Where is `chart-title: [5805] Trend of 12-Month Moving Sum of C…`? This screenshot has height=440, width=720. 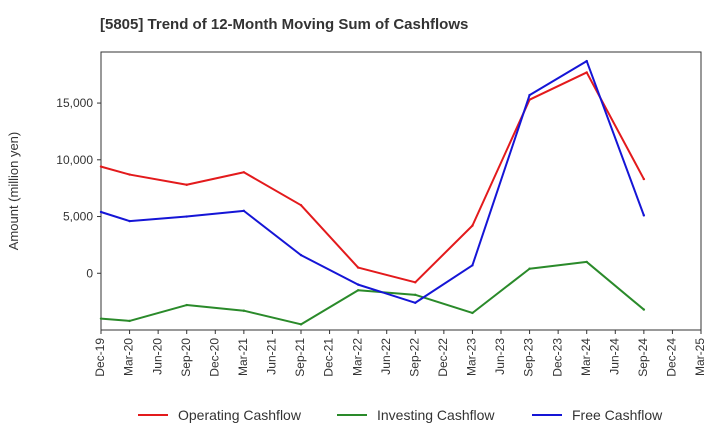 chart-title: [5805] Trend of 12-Month Moving Sum of C… is located at coordinates (284, 24).